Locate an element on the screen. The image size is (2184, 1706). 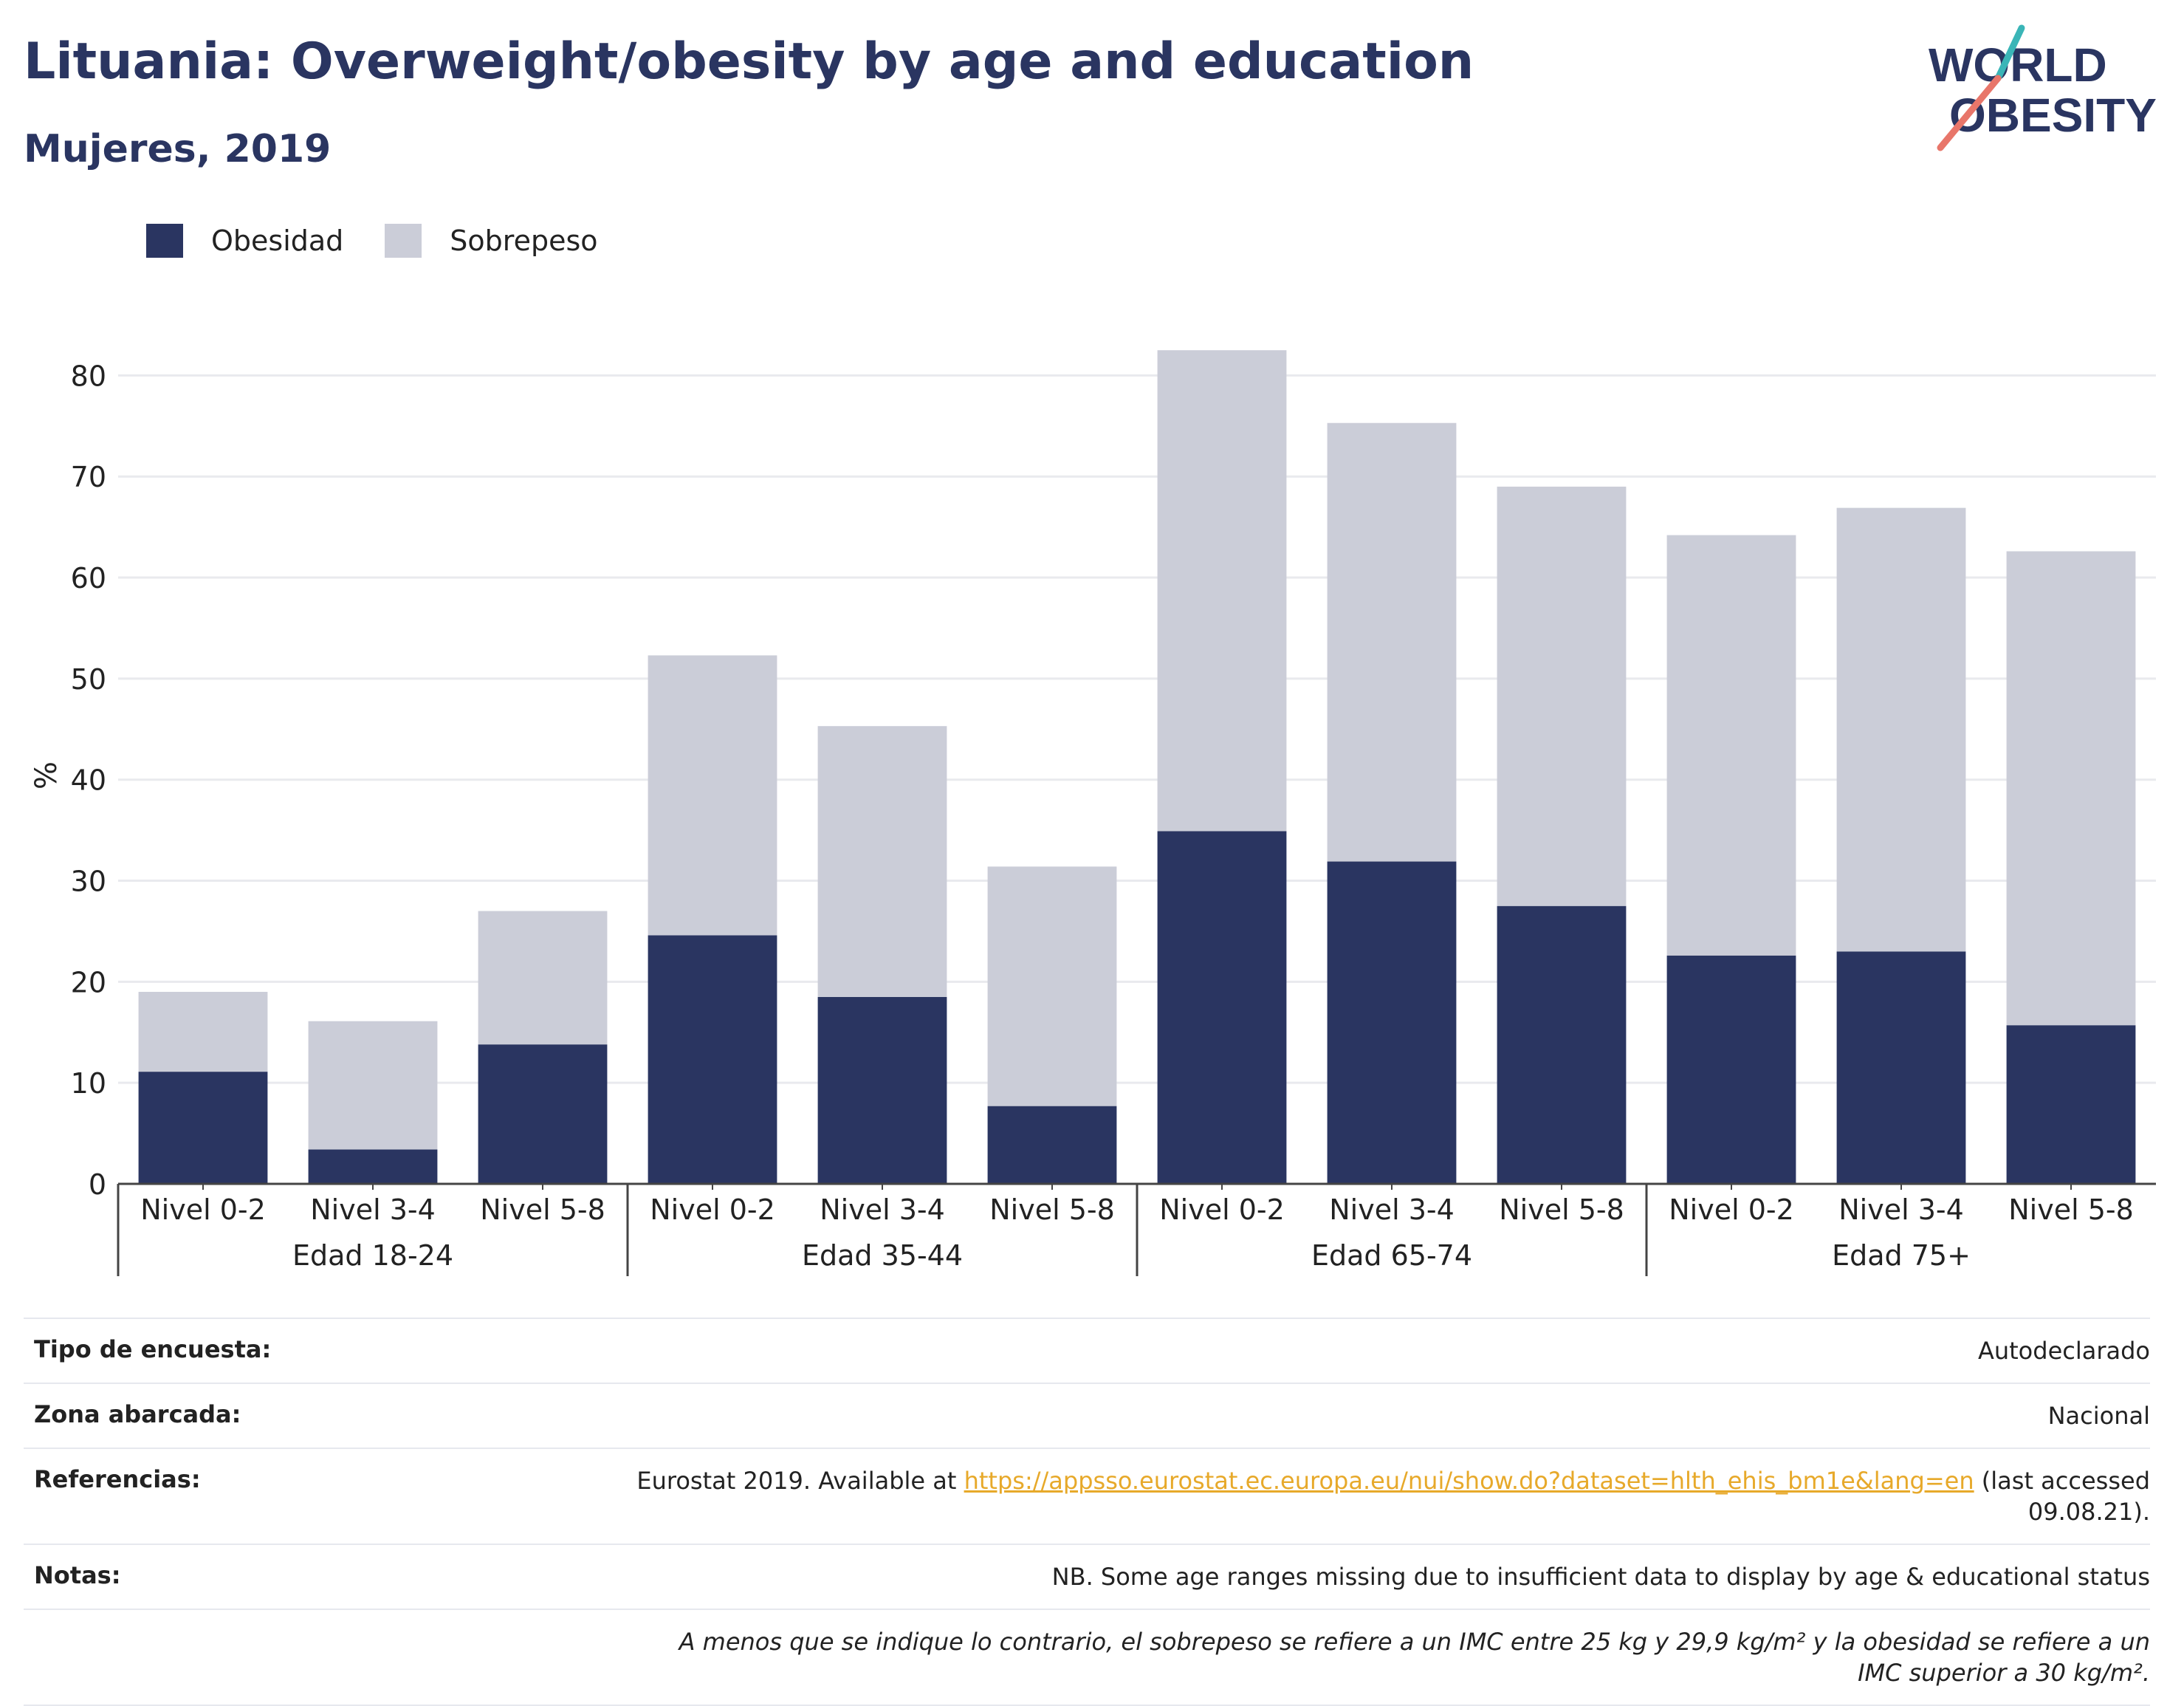
legend-label-sobrepeso: Sobrepeso is located at coordinates (524, 241).